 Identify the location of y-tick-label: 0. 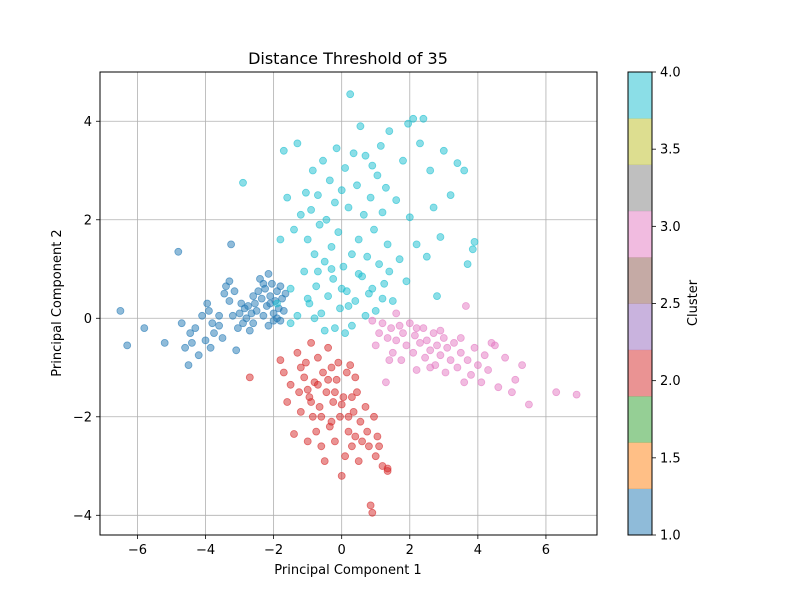
(88, 319).